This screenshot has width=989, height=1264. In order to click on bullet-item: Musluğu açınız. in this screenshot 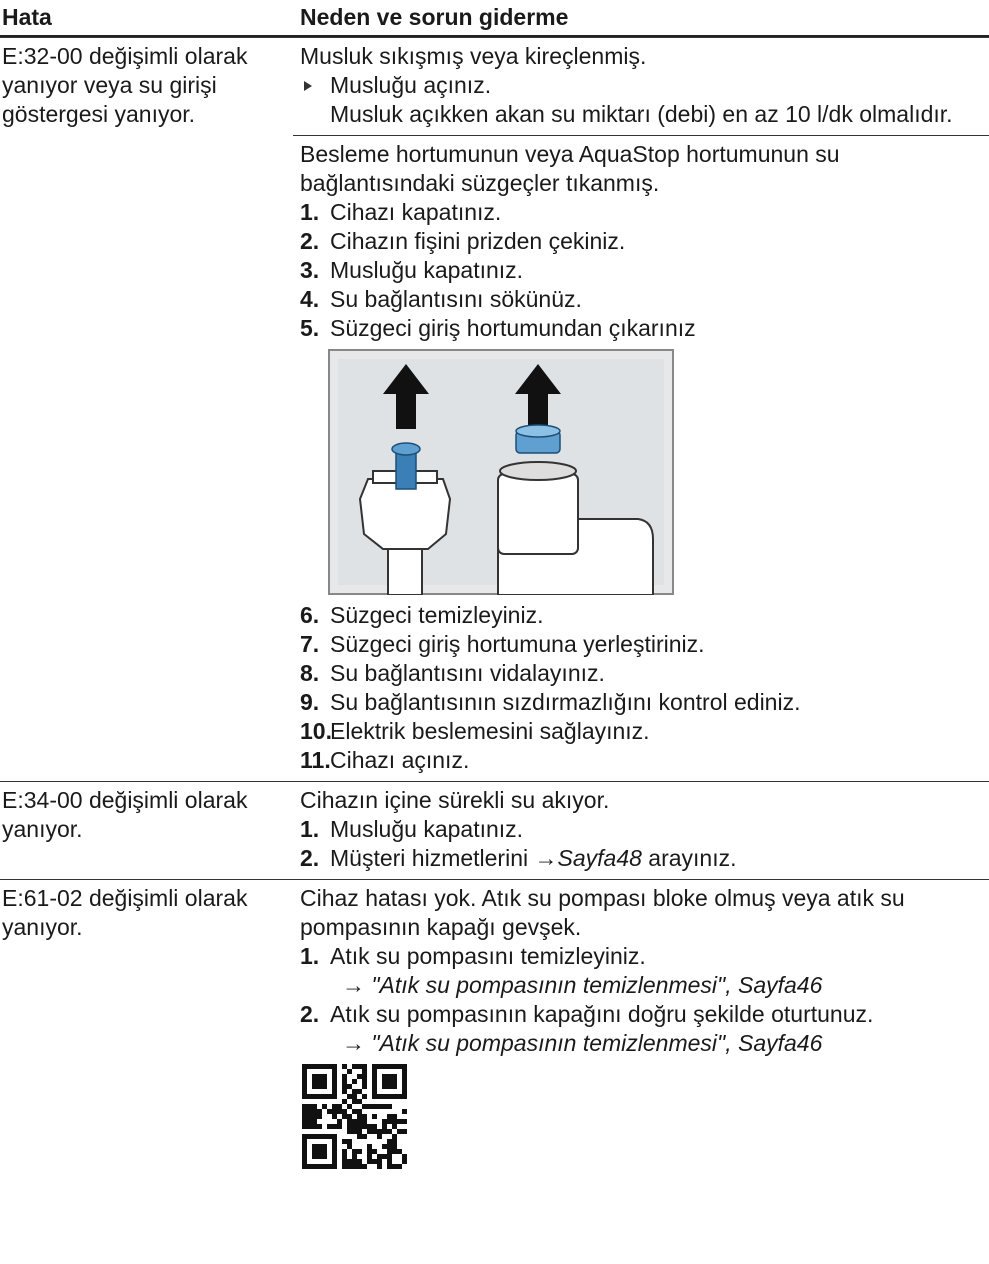, I will do `click(644, 85)`.